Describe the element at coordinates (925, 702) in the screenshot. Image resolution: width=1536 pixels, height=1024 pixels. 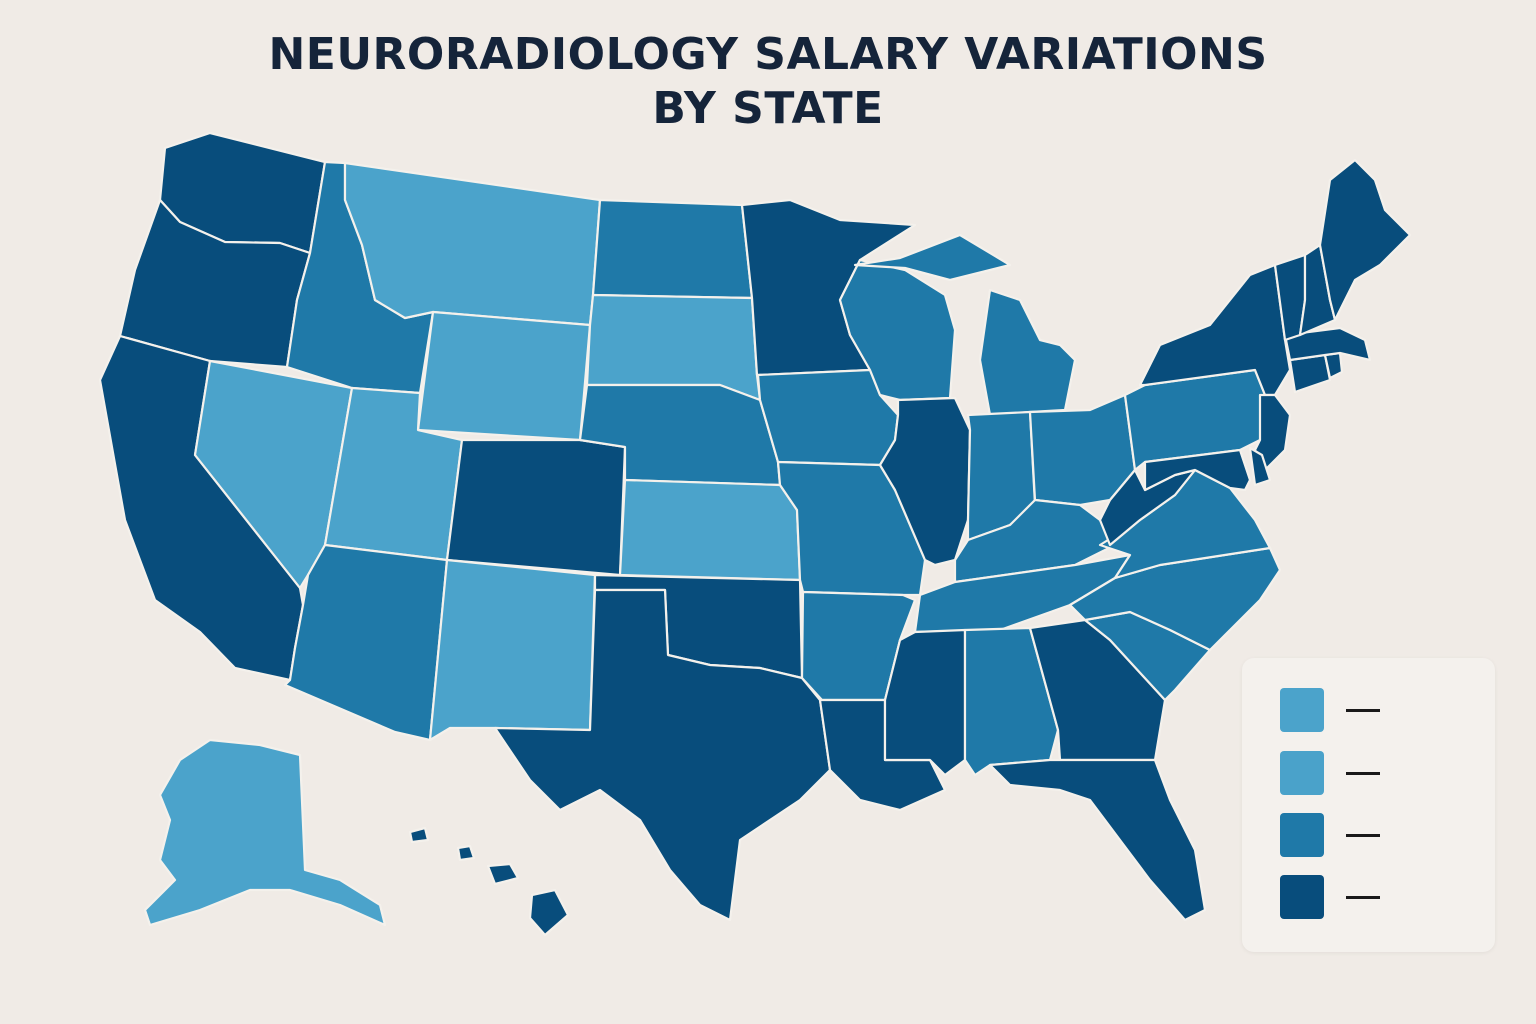
I see `state-MS` at that location.